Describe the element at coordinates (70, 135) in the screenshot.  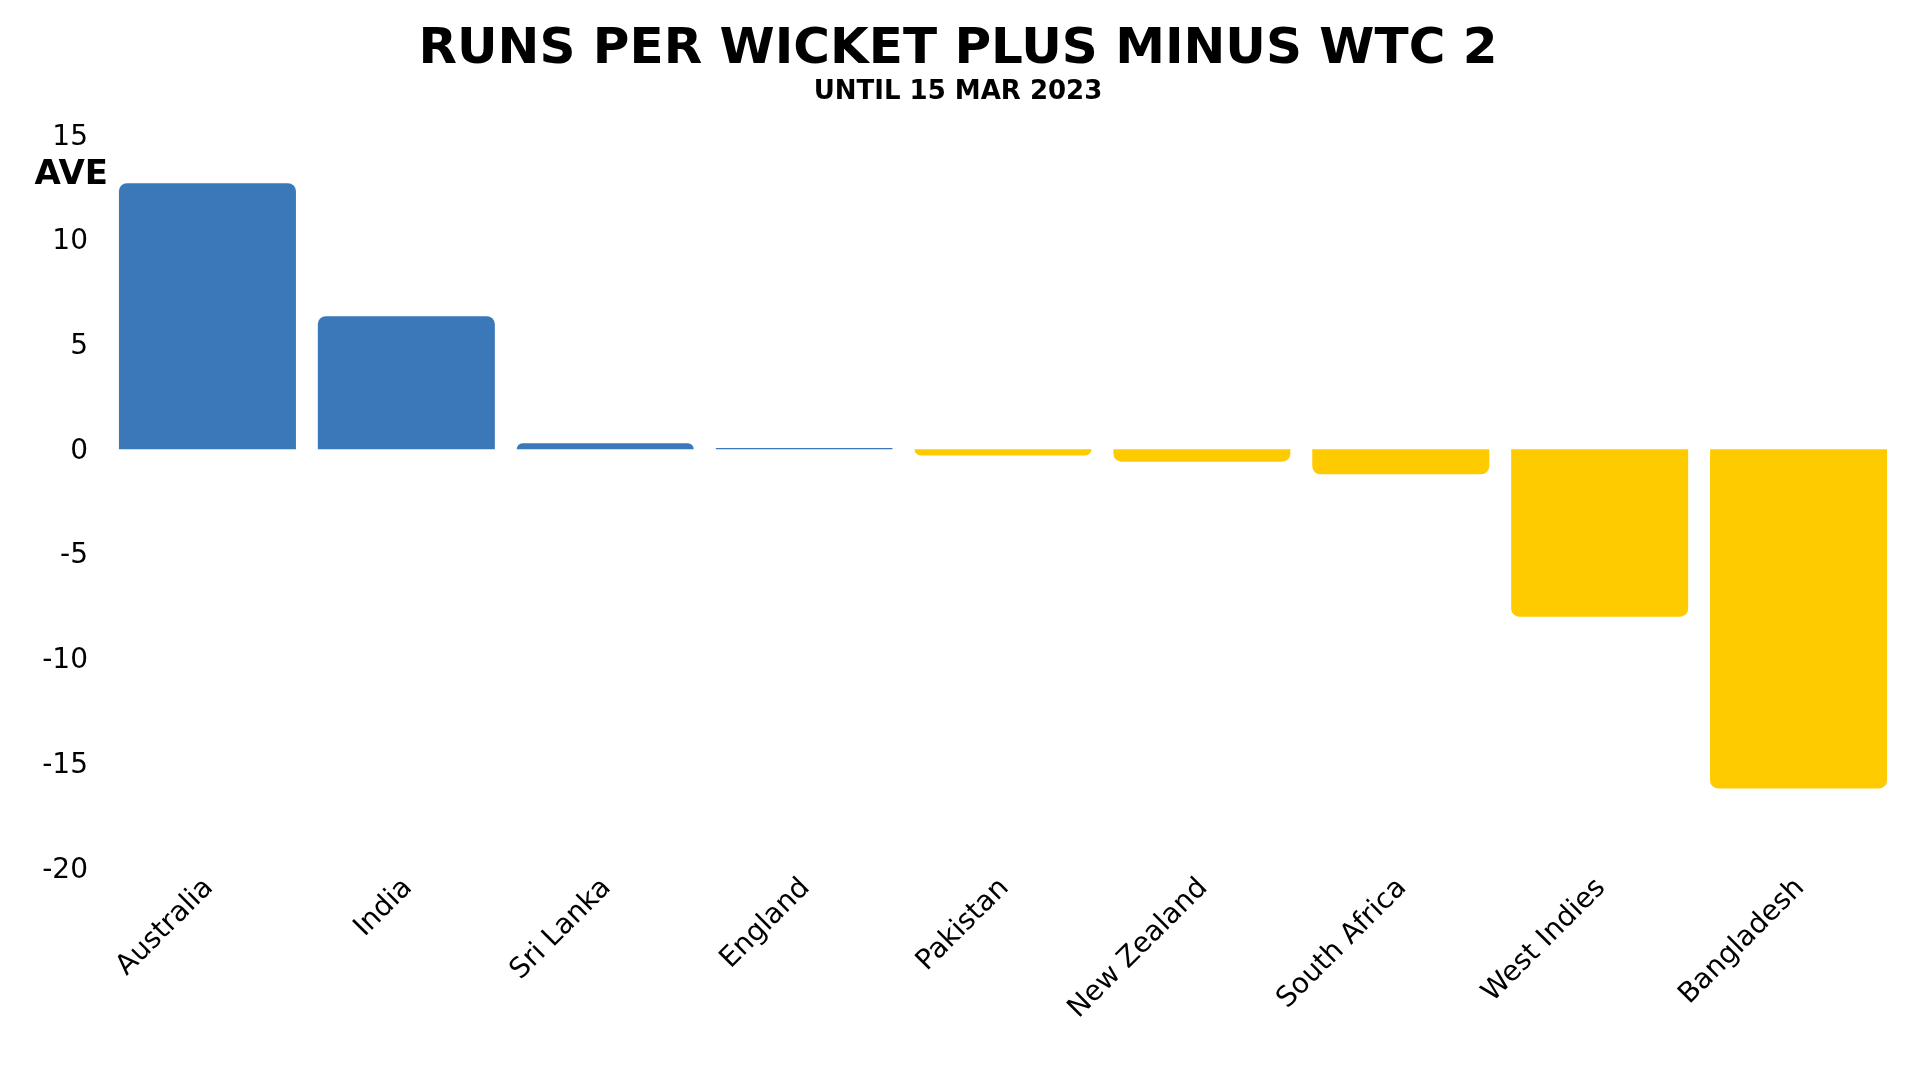
I see `y-tick-label: 15` at that location.